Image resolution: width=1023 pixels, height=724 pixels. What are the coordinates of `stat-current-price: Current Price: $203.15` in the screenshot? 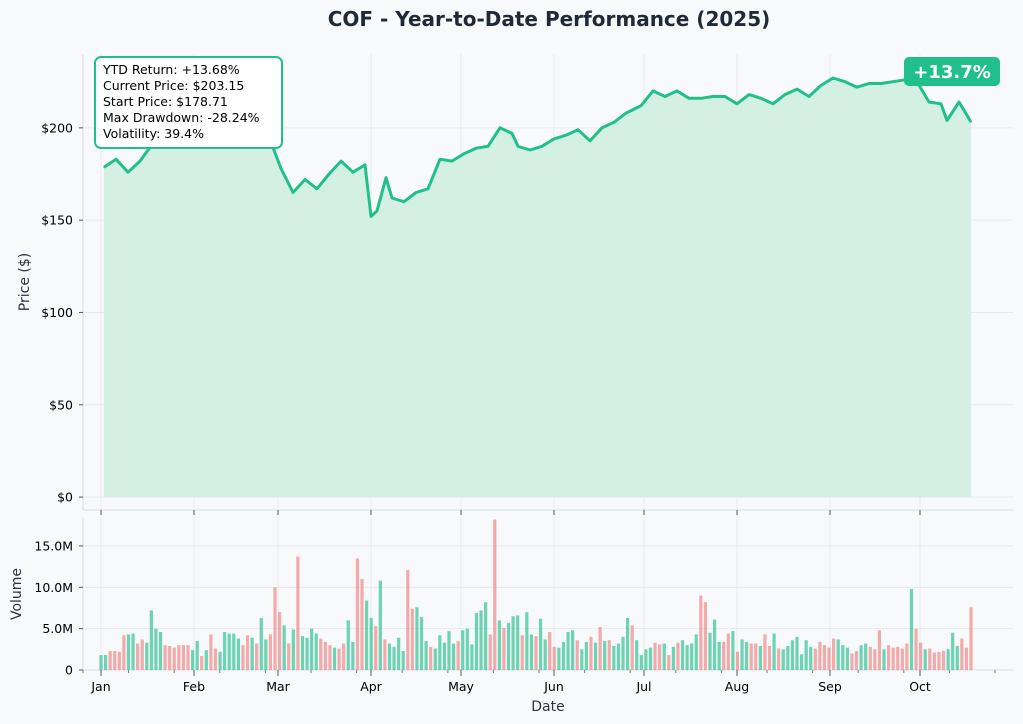 It's located at (173, 85).